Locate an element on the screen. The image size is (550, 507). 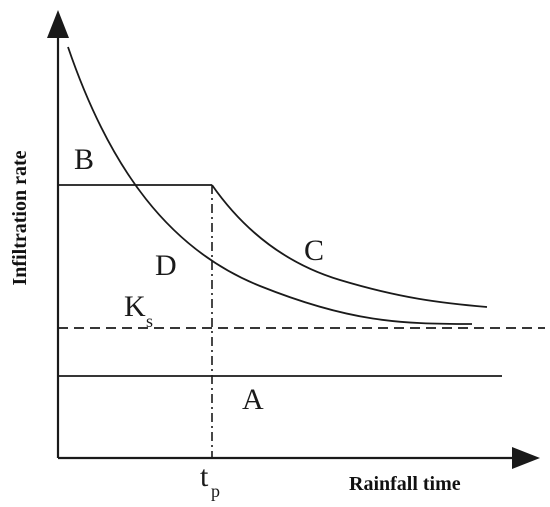
label-tp-main: t is located at coordinates (204, 476).